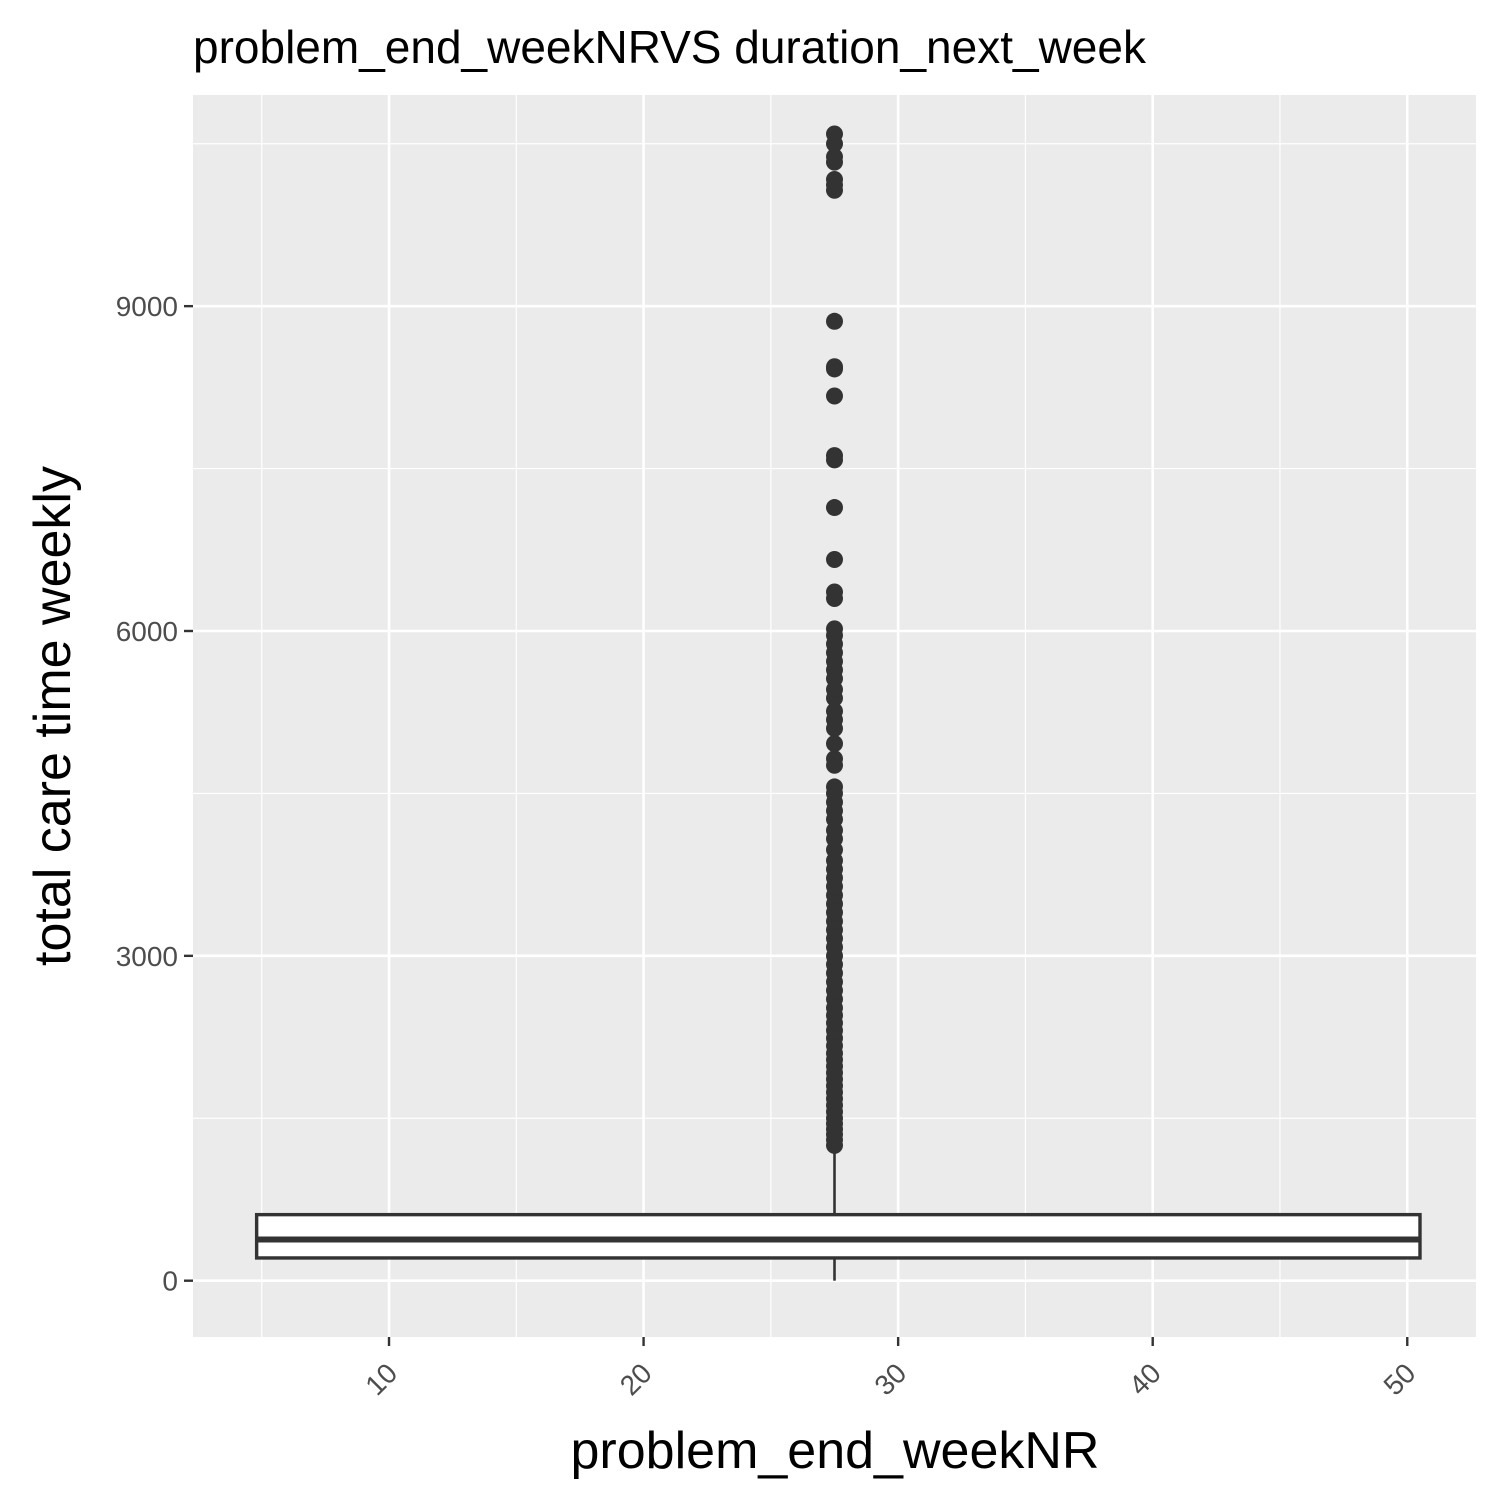  What do you see at coordinates (636, 1379) in the screenshot?
I see `x-tick-label: 20` at bounding box center [636, 1379].